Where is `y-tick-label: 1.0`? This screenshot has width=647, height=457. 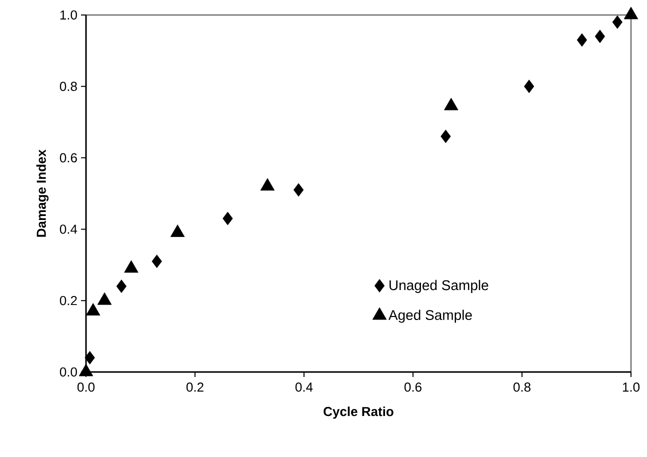
y-tick-label: 1.0 is located at coordinates (68, 15).